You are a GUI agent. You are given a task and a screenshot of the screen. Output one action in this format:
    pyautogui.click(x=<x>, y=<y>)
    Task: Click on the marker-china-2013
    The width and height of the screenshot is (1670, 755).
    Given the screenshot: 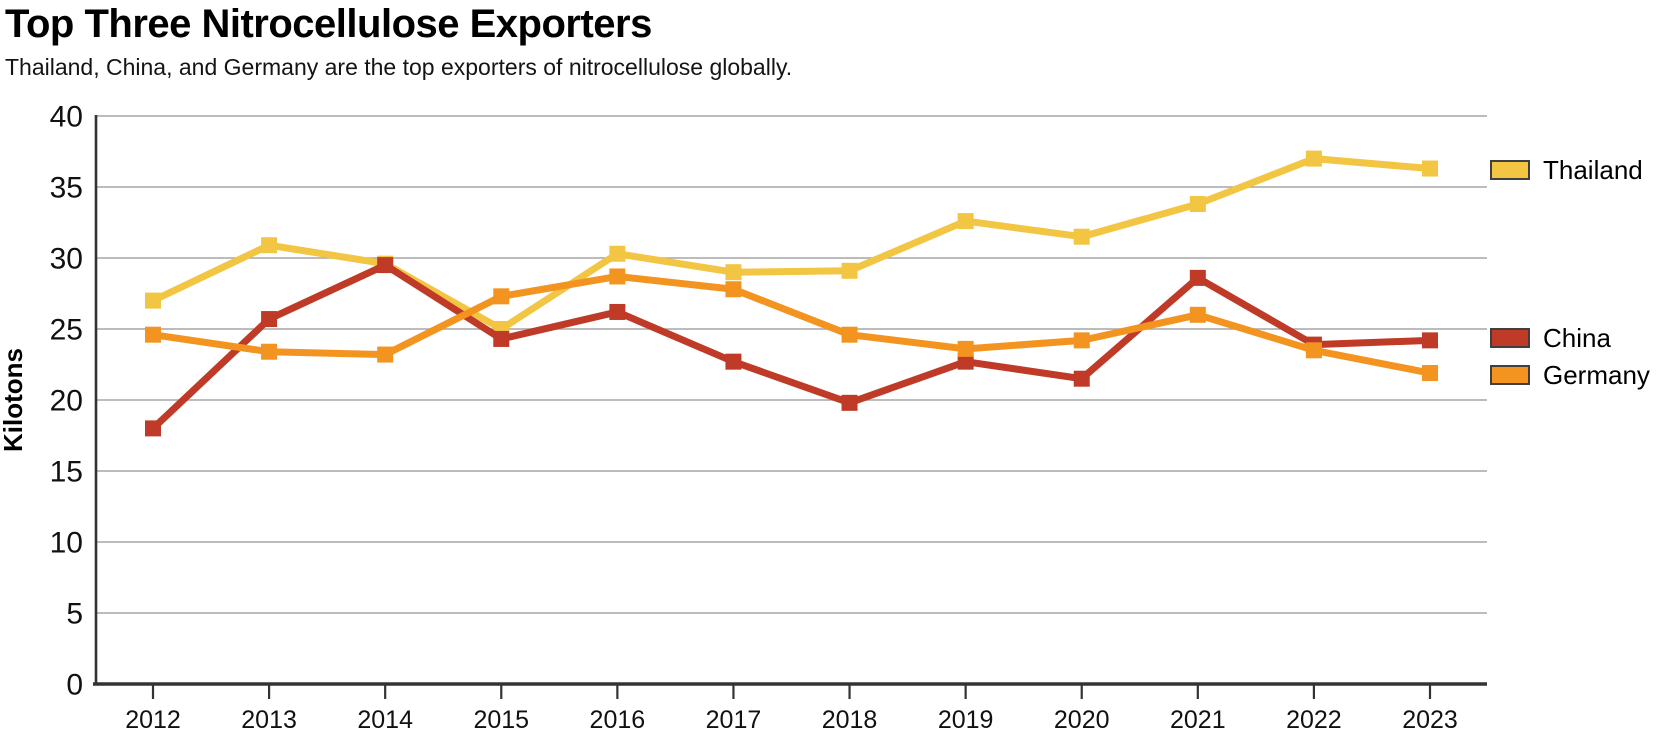 What is the action you would take?
    pyautogui.click(x=269, y=319)
    